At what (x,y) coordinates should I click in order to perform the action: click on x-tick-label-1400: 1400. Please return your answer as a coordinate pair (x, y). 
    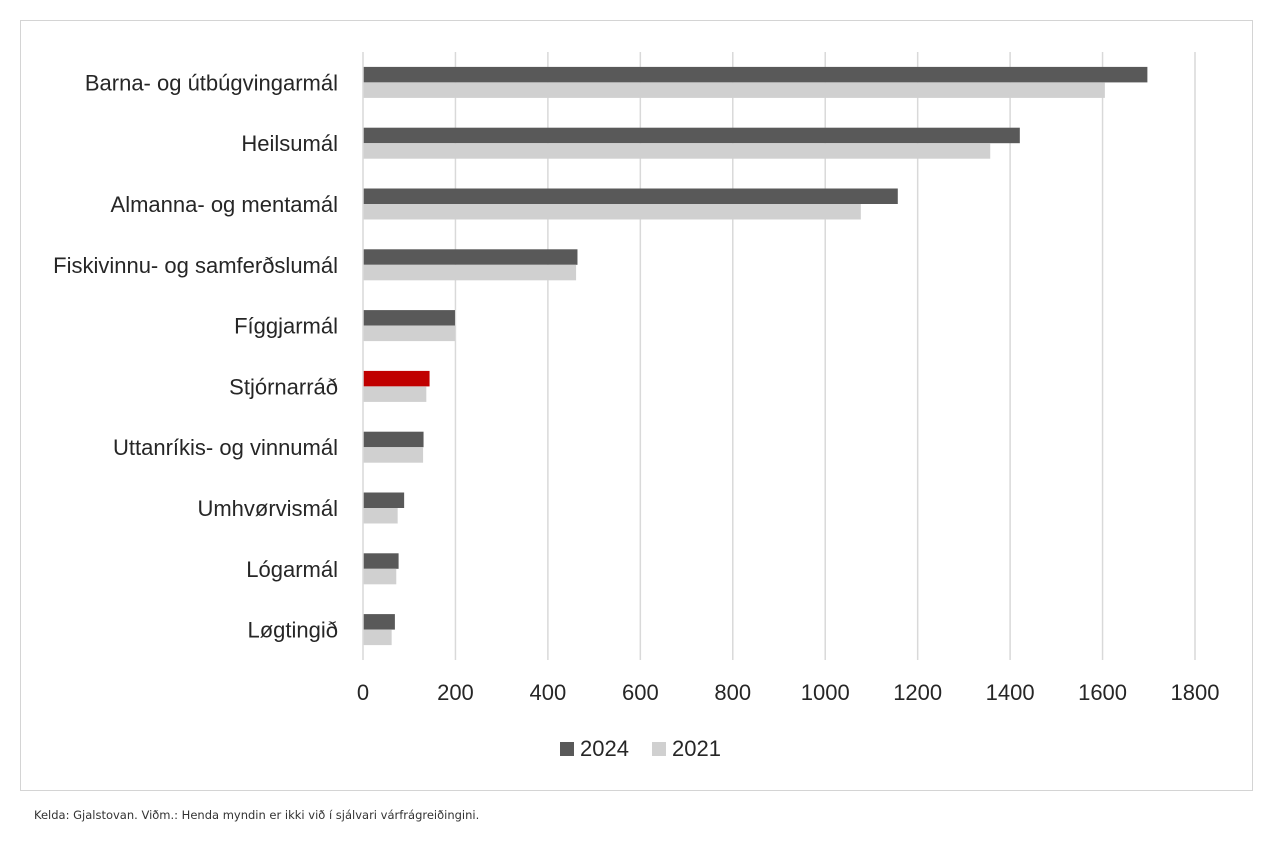
    Looking at the image, I should click on (1010, 692).